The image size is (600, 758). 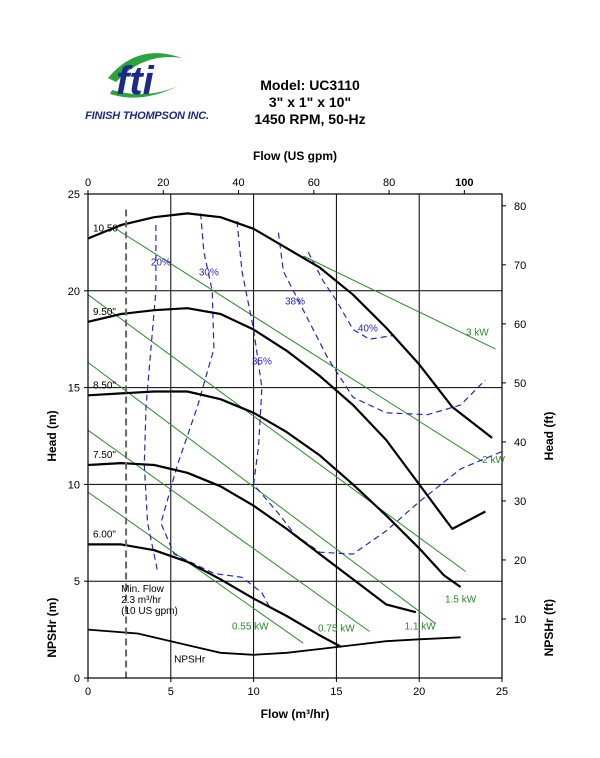 I want to click on x-top-tick-label: 0, so click(x=88, y=183).